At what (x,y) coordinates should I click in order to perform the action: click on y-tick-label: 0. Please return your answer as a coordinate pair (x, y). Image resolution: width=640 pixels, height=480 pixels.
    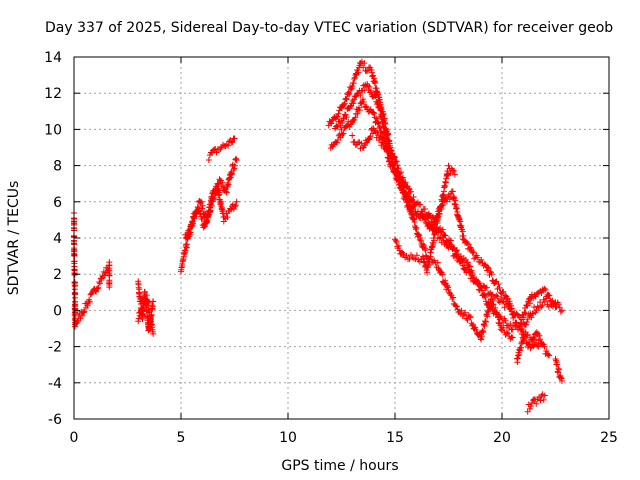
    Looking at the image, I should click on (57, 311).